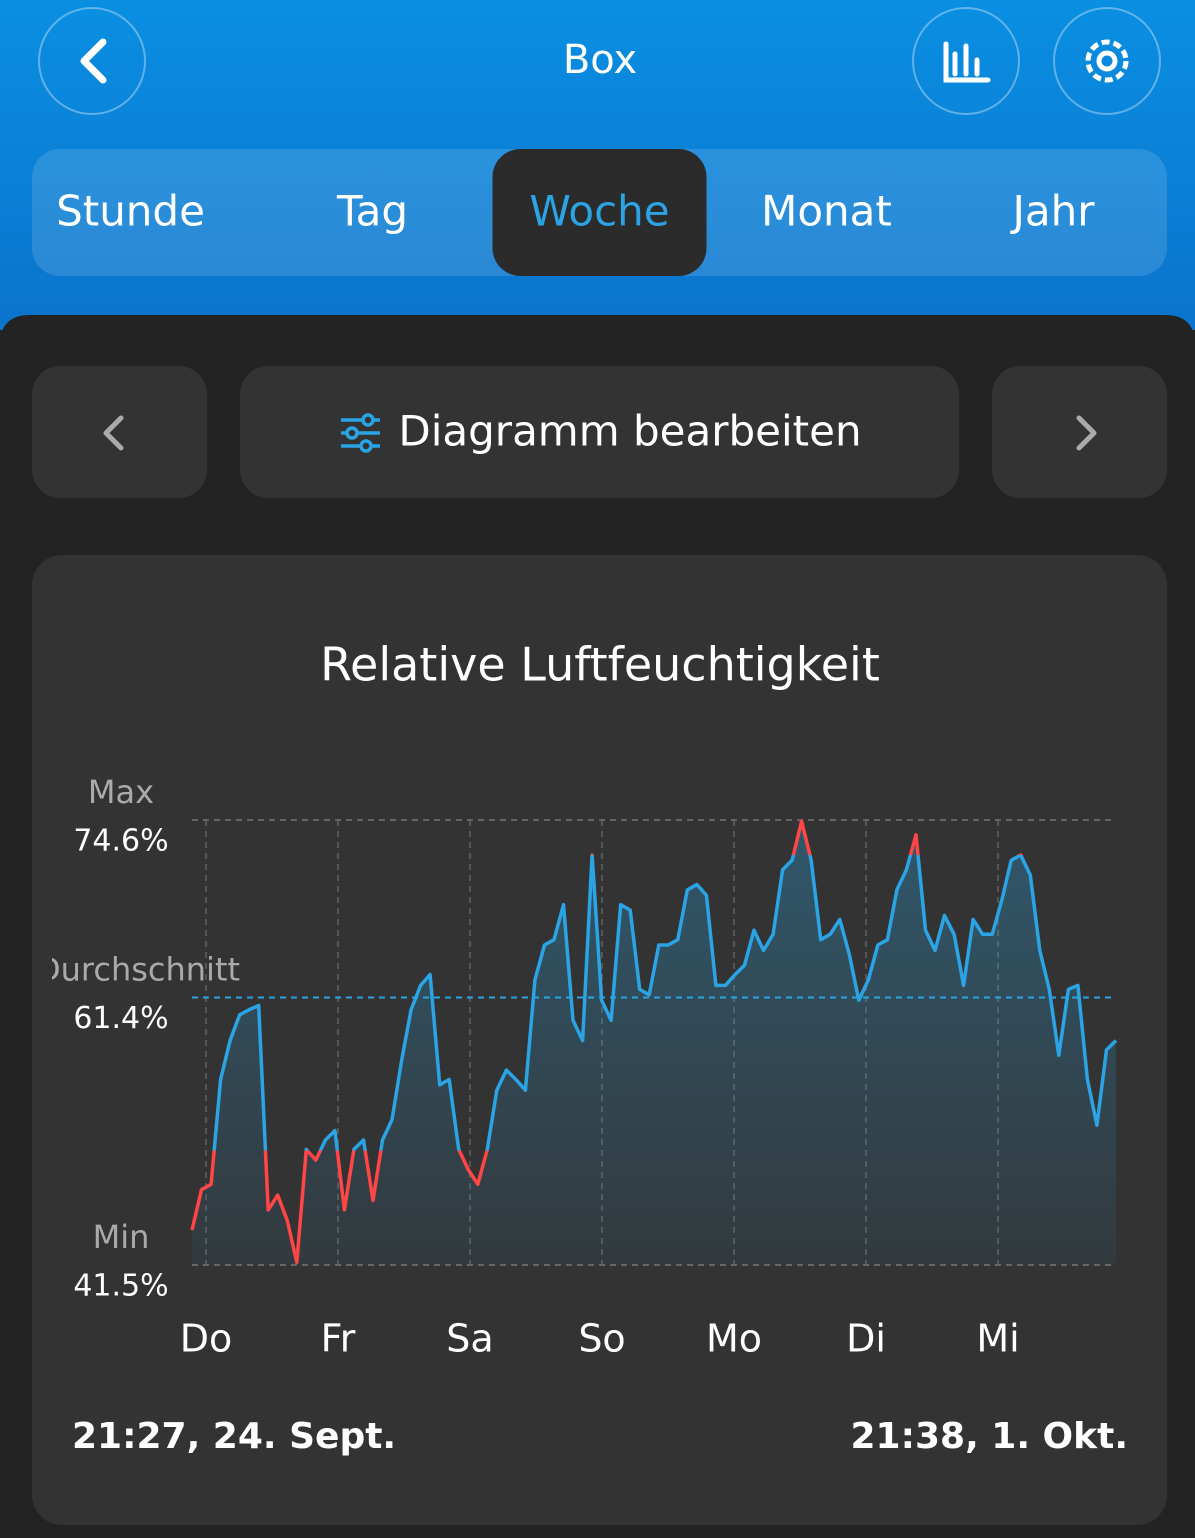 The width and height of the screenshot is (1195, 1538). I want to click on y-tick-label: 41.5%, so click(120, 1286).